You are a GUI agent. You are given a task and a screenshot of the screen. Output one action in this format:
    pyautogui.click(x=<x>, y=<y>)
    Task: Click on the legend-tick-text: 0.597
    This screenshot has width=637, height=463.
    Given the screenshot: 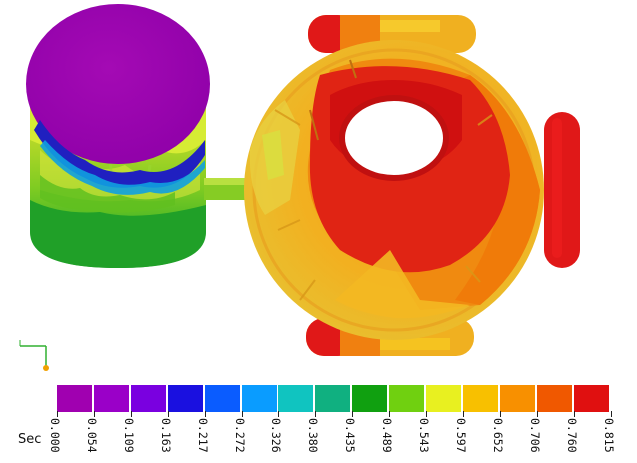 What is the action you would take?
    pyautogui.click(x=460, y=435)
    